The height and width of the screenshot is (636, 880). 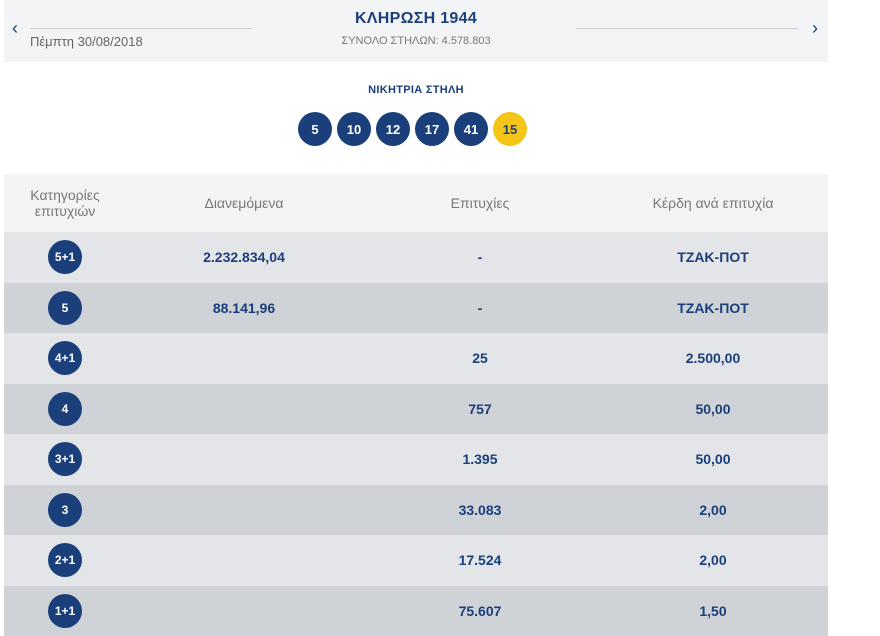 What do you see at coordinates (480, 510) in the screenshot?
I see `winners-cell: 33.083` at bounding box center [480, 510].